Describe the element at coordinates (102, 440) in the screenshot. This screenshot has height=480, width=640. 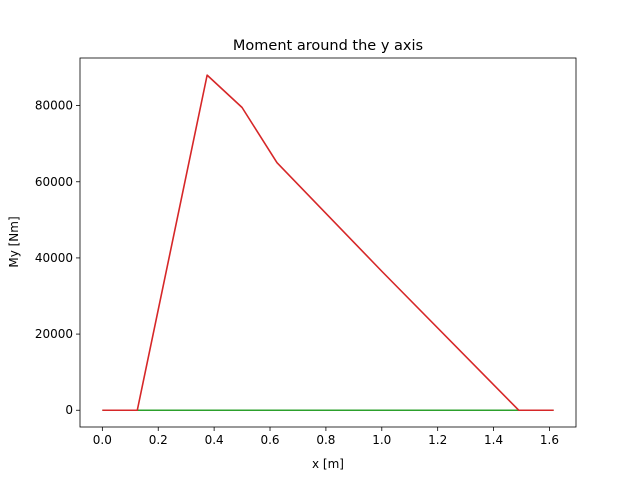
I see `x-tick-label: 0.0` at that location.